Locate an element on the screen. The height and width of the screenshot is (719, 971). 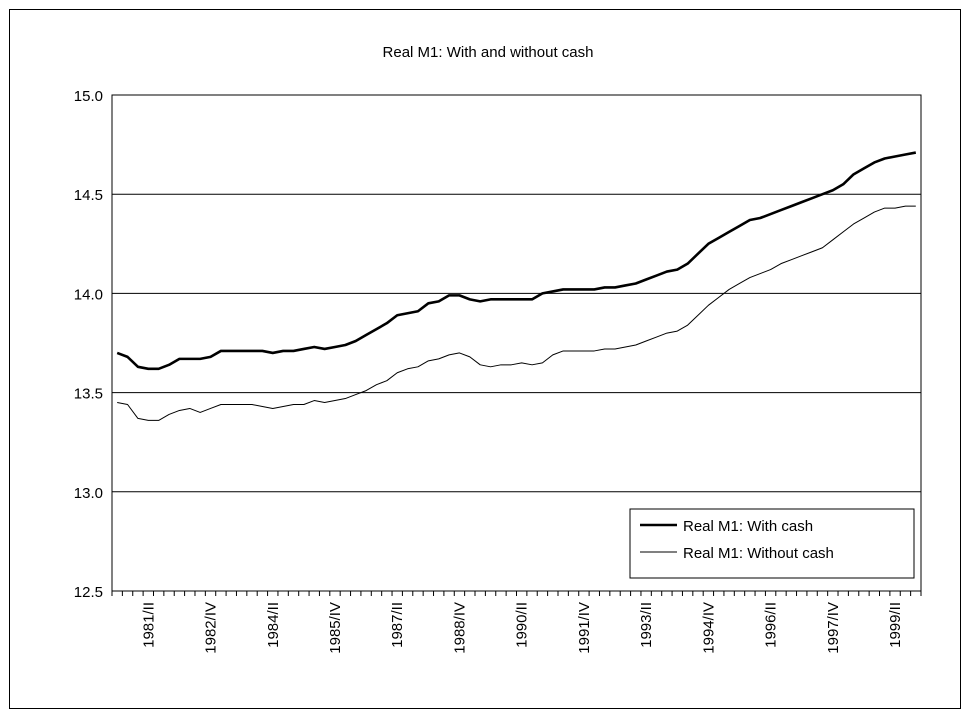
y-tick-label: 13.5 is located at coordinates (88, 394).